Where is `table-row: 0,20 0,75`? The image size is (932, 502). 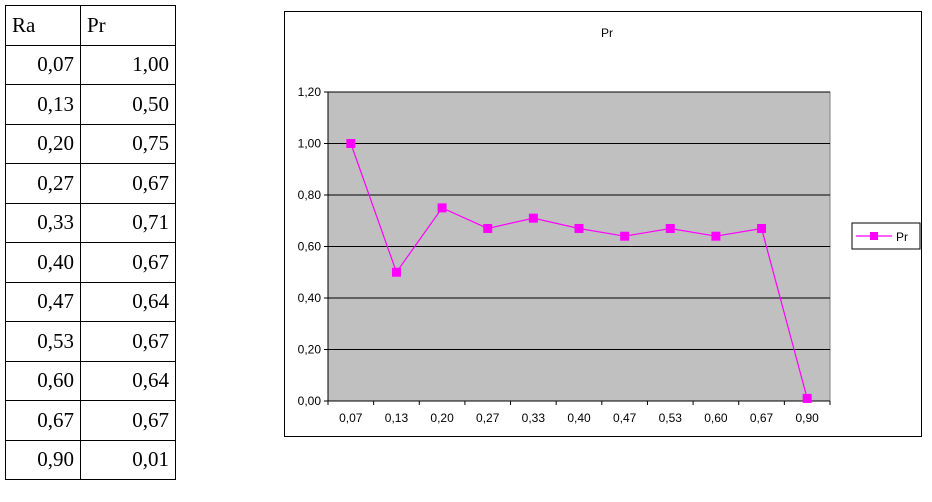 table-row: 0,20 0,75 is located at coordinates (90, 143).